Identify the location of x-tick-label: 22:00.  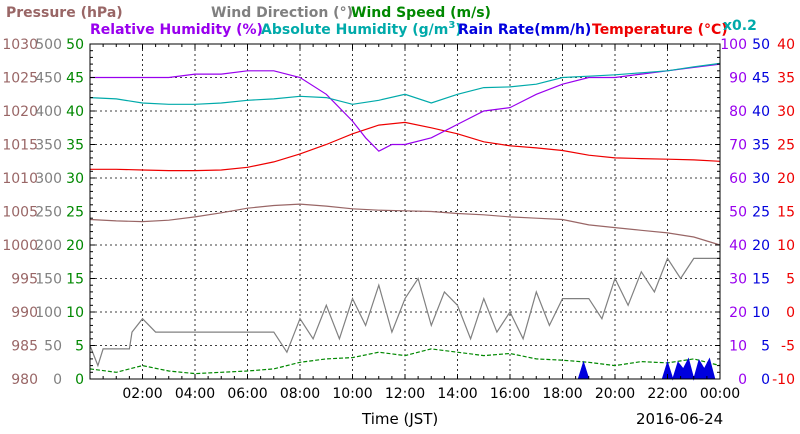
(667, 394).